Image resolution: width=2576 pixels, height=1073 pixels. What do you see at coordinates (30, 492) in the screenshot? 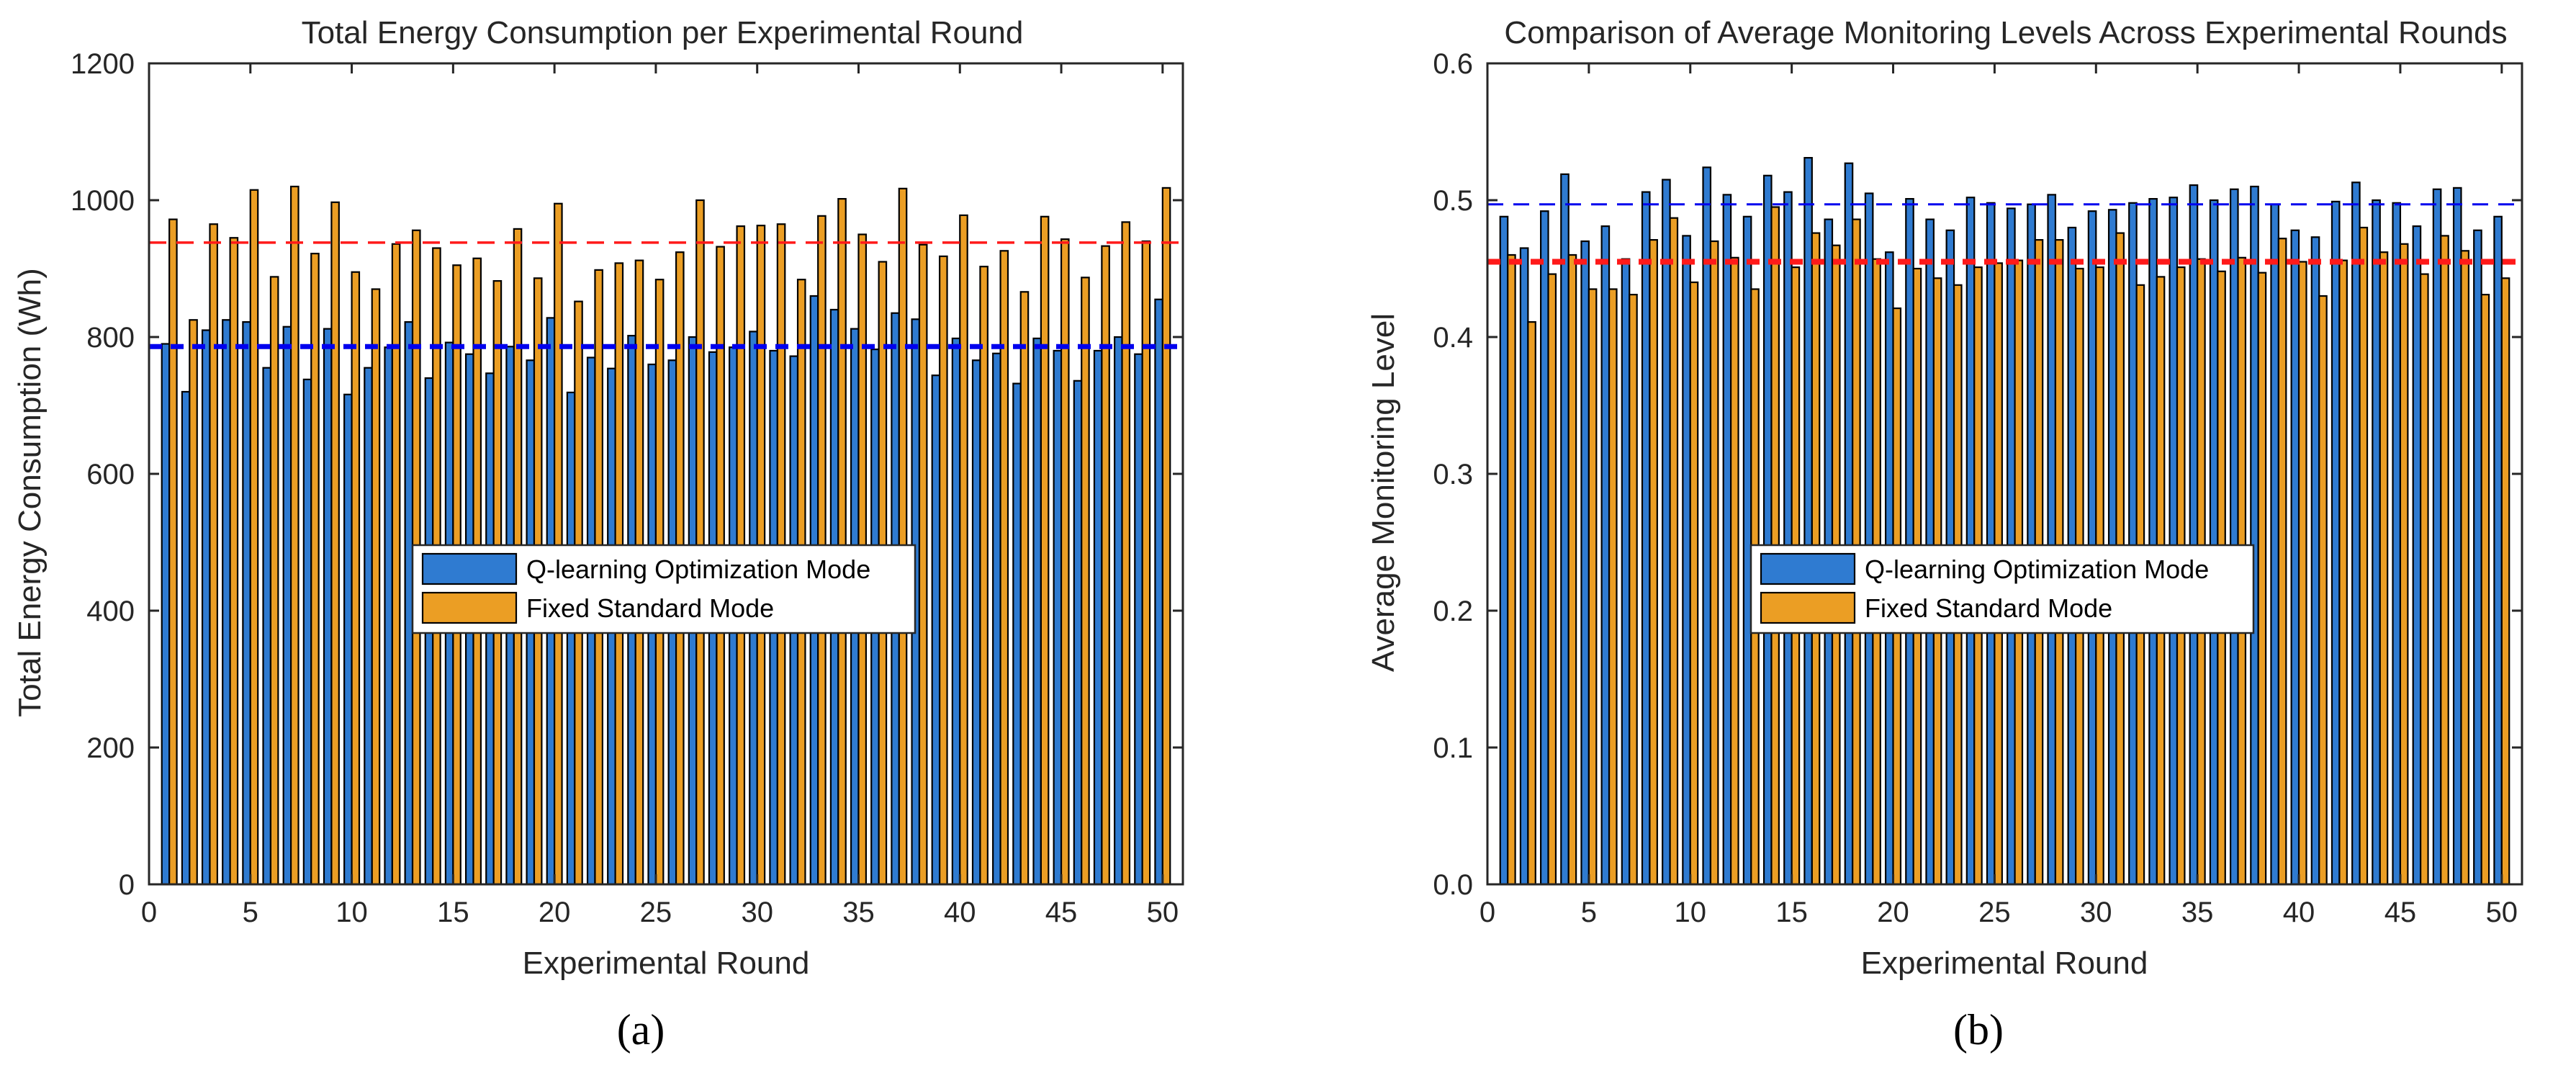
I see `y-axis-label: Total Energy Consumption (Wh)` at bounding box center [30, 492].